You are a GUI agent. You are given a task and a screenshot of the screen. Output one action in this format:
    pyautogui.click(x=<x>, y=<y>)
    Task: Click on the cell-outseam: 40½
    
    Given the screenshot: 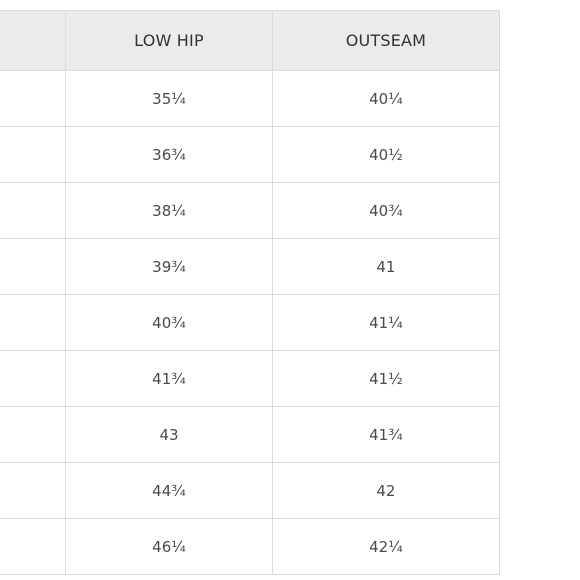 What is the action you would take?
    pyautogui.click(x=386, y=154)
    